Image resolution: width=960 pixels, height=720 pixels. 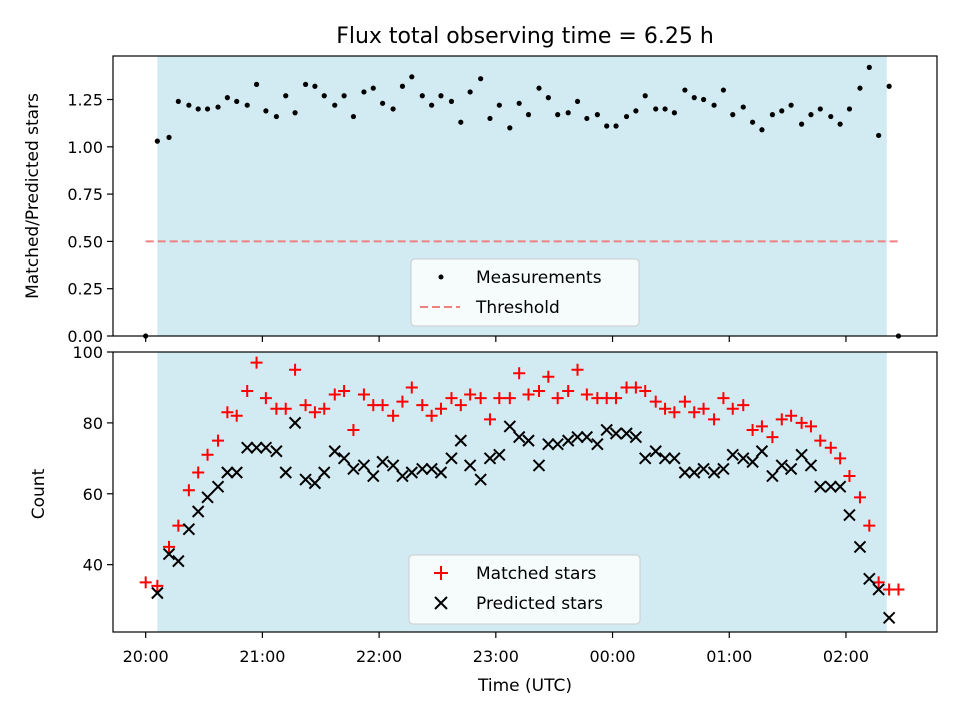 What do you see at coordinates (87, 352) in the screenshot?
I see `bottom-y-tick-label: 100` at bounding box center [87, 352].